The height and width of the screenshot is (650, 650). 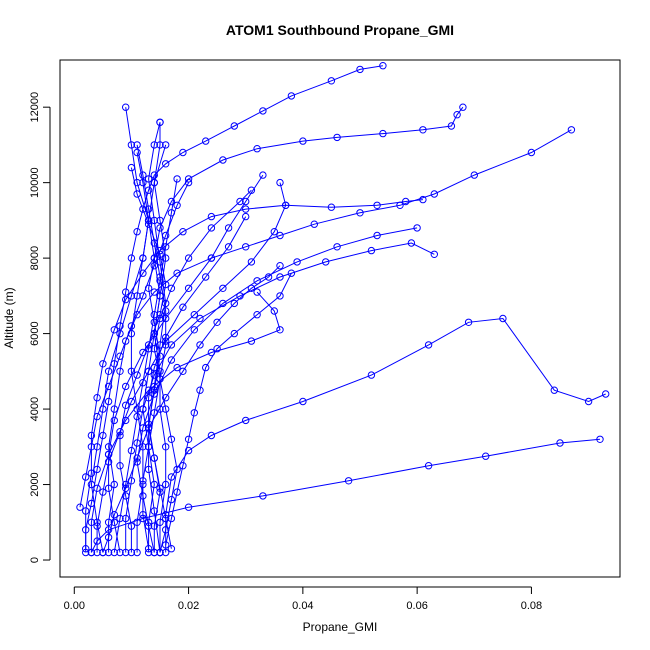 I want to click on y-tick-label: 4000, so click(x=35, y=409).